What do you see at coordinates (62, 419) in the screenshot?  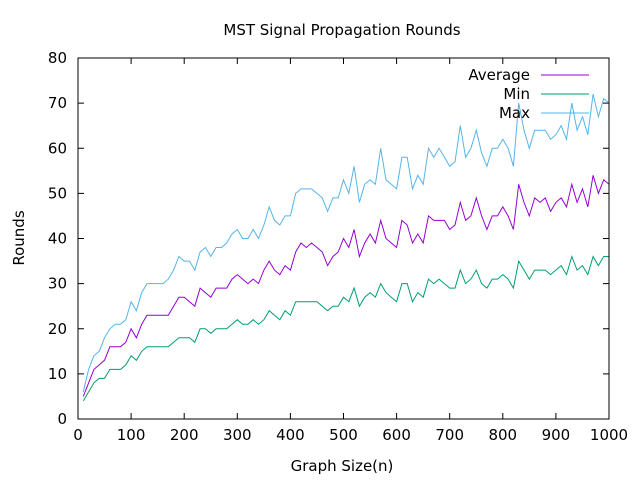 I see `y-tick-label: 0` at bounding box center [62, 419].